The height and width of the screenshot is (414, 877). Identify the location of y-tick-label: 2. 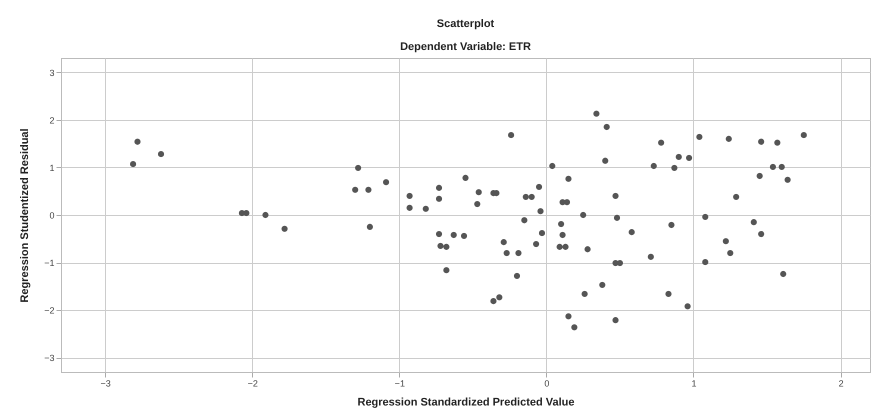
(51, 120).